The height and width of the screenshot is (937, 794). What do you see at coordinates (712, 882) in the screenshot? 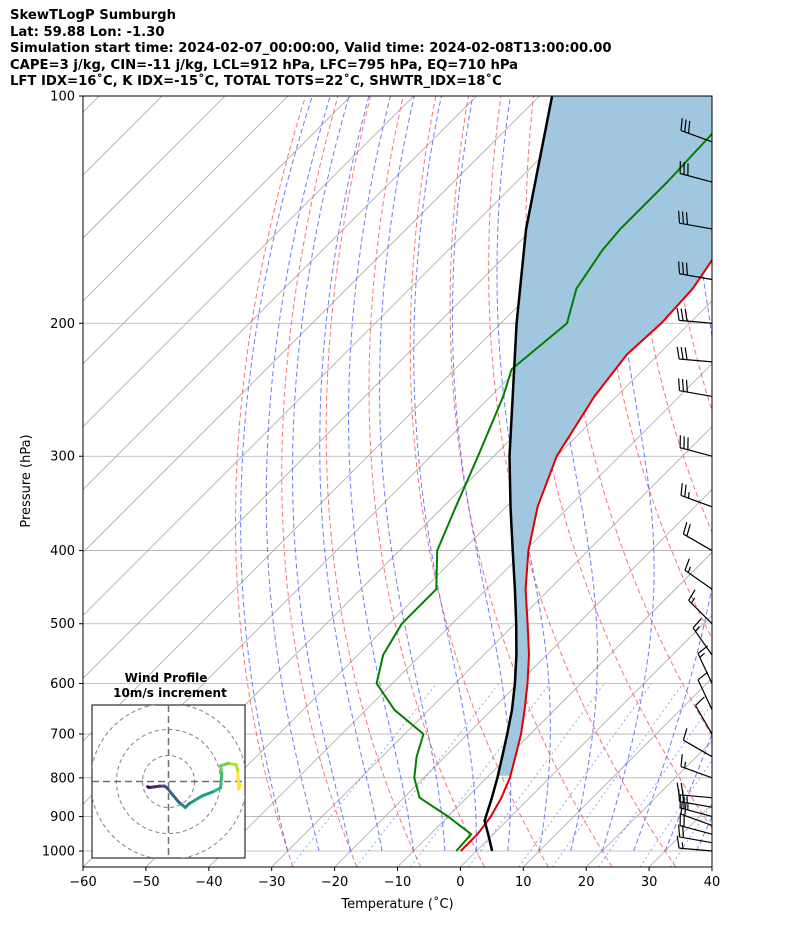
I see `x-tick-label: 40` at bounding box center [712, 882].